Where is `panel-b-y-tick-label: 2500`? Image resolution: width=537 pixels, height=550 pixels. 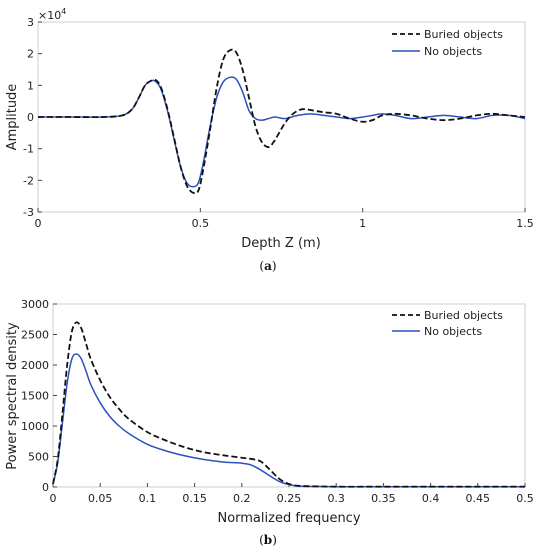 panel-b-y-tick-label: 2500 is located at coordinates (35, 335).